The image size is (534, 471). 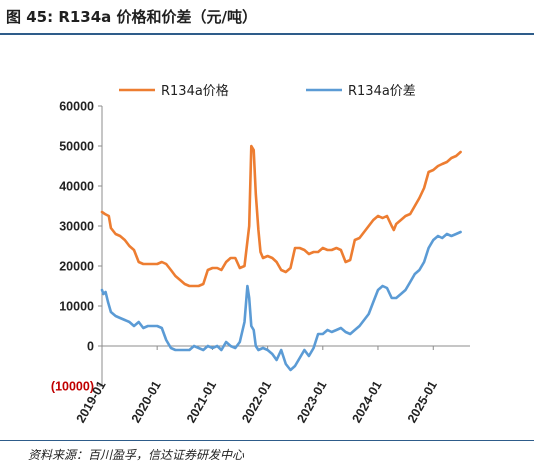 I want to click on figure-title: 图 45: R134a 价格和价差（元/吨）, so click(x=132, y=17).